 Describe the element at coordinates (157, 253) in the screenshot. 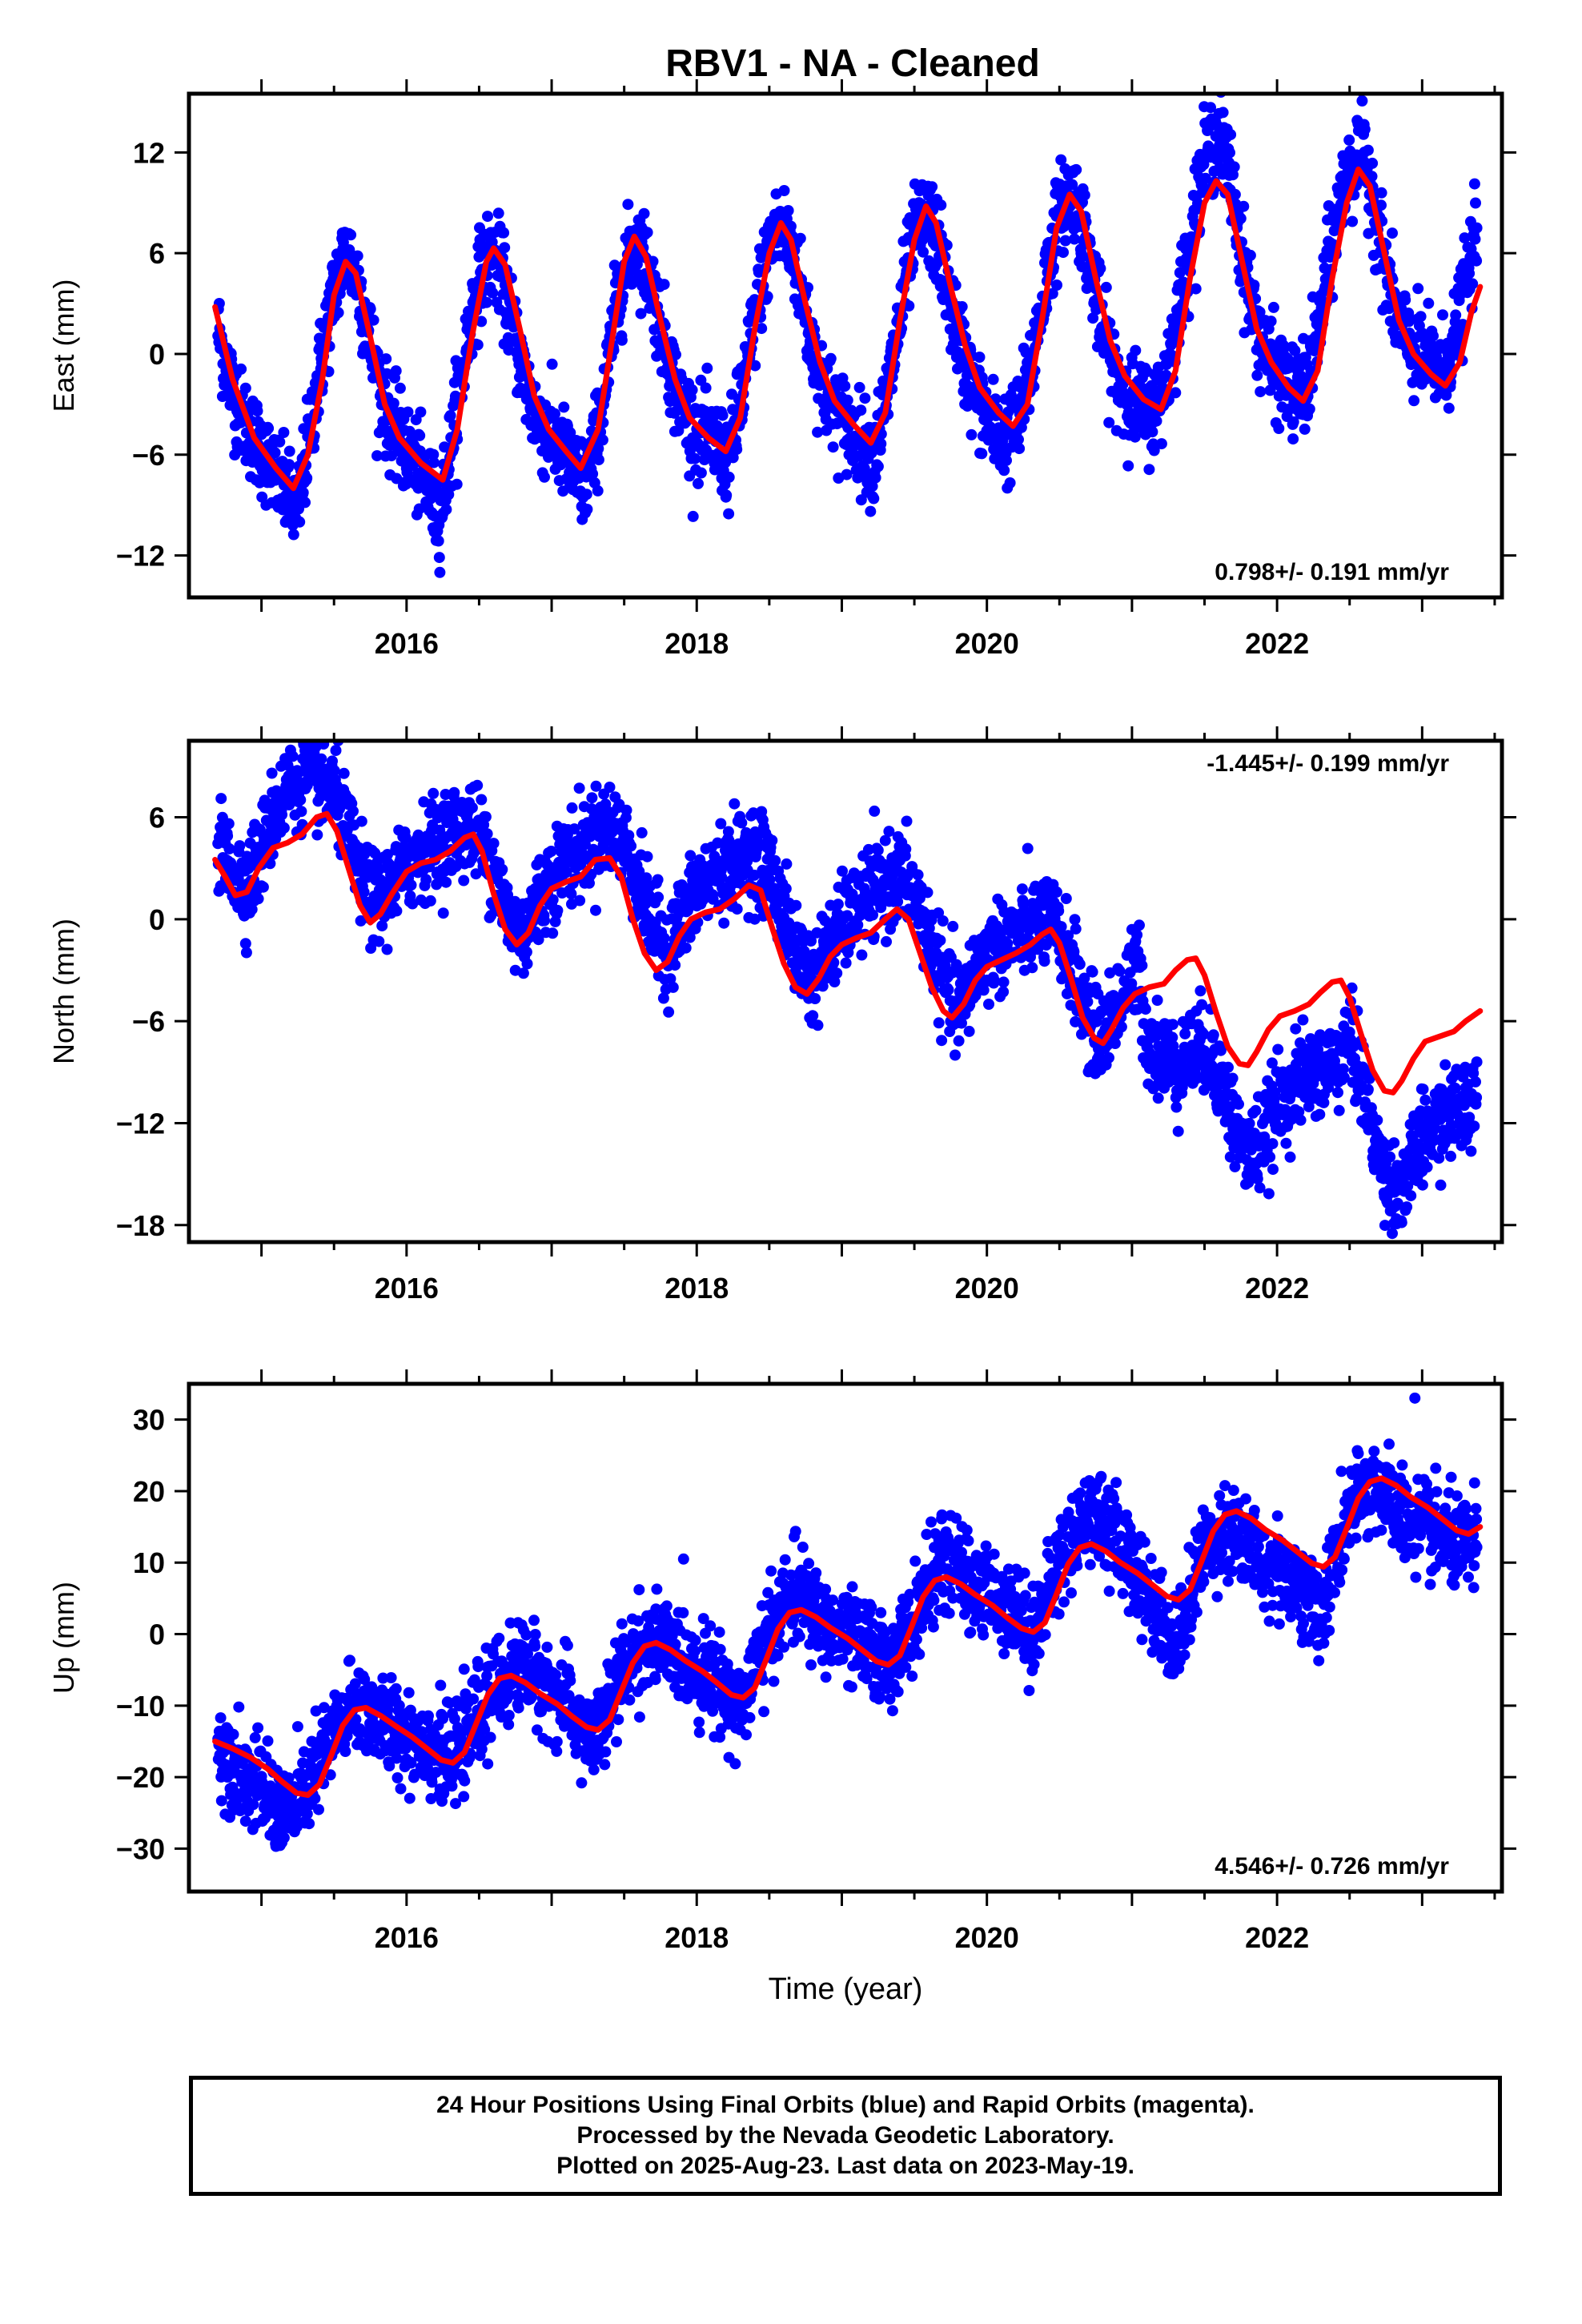

I see `east-ytick-label: 6` at that location.